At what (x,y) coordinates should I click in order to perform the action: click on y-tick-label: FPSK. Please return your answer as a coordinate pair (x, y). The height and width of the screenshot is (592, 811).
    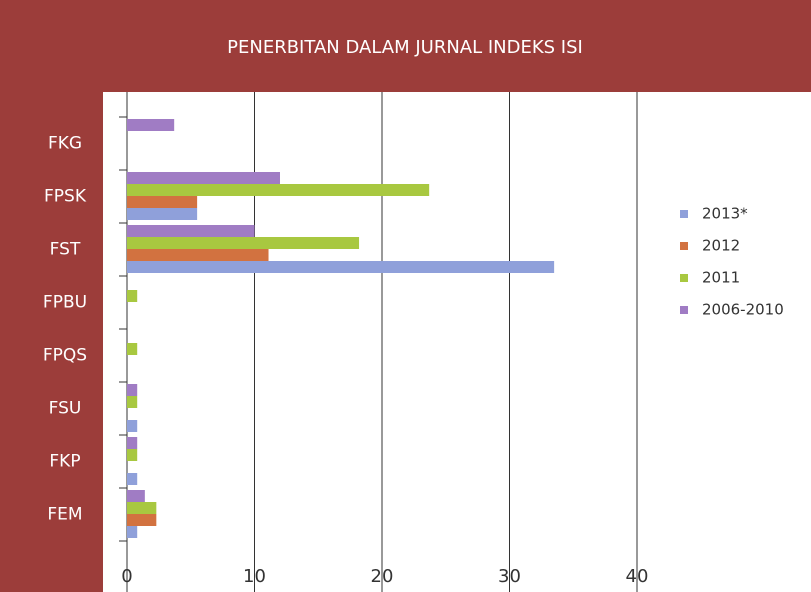
    Looking at the image, I should click on (65, 197).